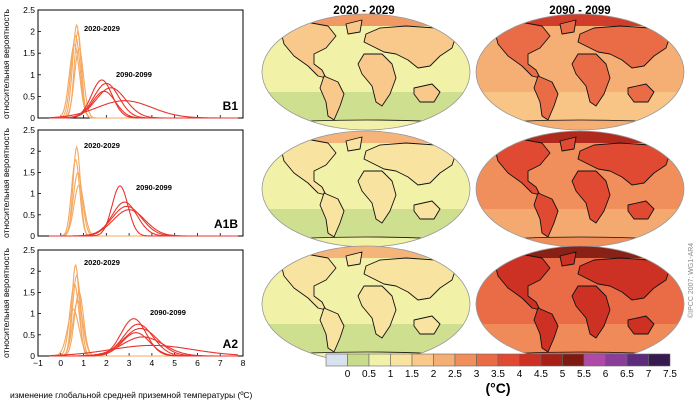 This screenshot has height=401, width=700. Describe the element at coordinates (29, 335) in the screenshot. I see `y-tick-label: 0.5` at that location.